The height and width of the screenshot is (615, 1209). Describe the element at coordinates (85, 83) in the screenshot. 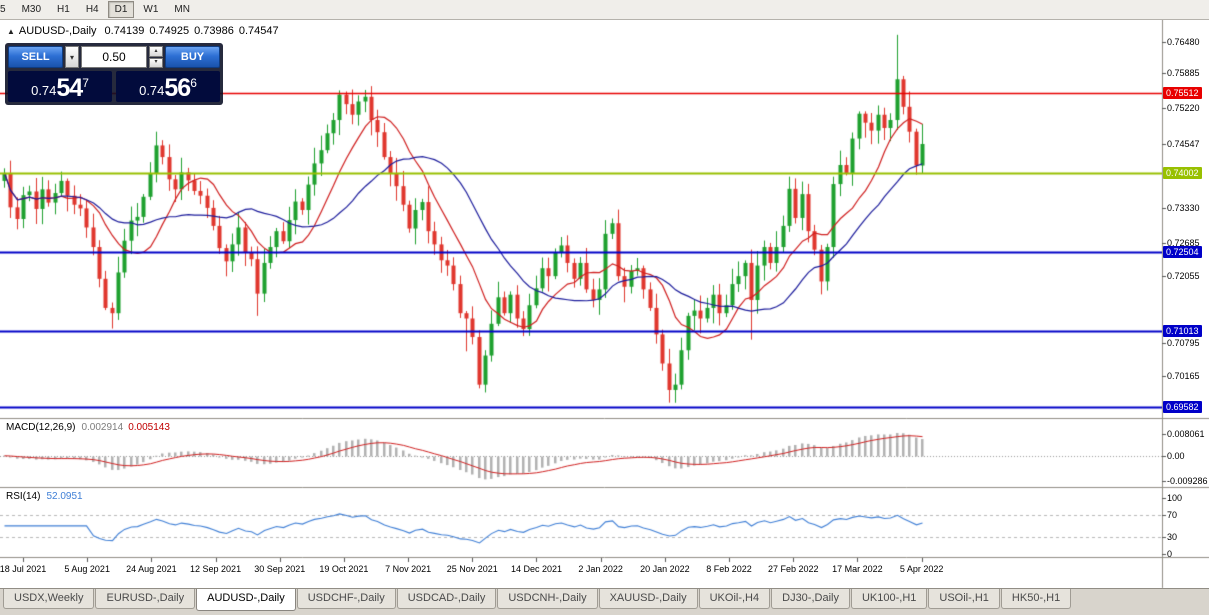

I see `sell-price-sup: 7` at that location.